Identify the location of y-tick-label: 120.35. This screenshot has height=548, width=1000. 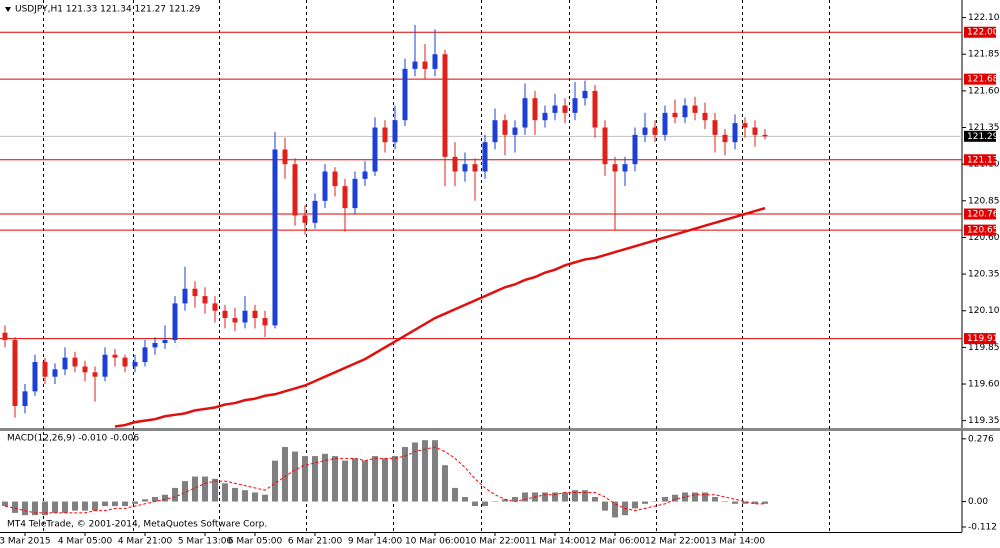
(984, 275).